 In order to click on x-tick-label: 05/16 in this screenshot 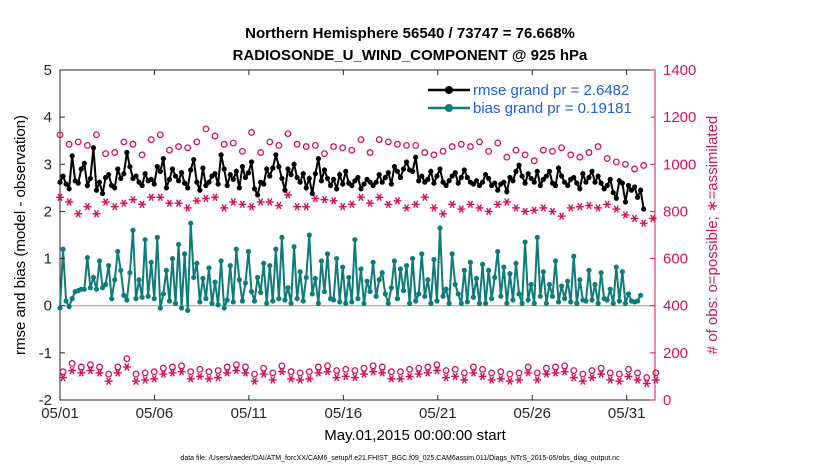, I will do `click(344, 413)`.